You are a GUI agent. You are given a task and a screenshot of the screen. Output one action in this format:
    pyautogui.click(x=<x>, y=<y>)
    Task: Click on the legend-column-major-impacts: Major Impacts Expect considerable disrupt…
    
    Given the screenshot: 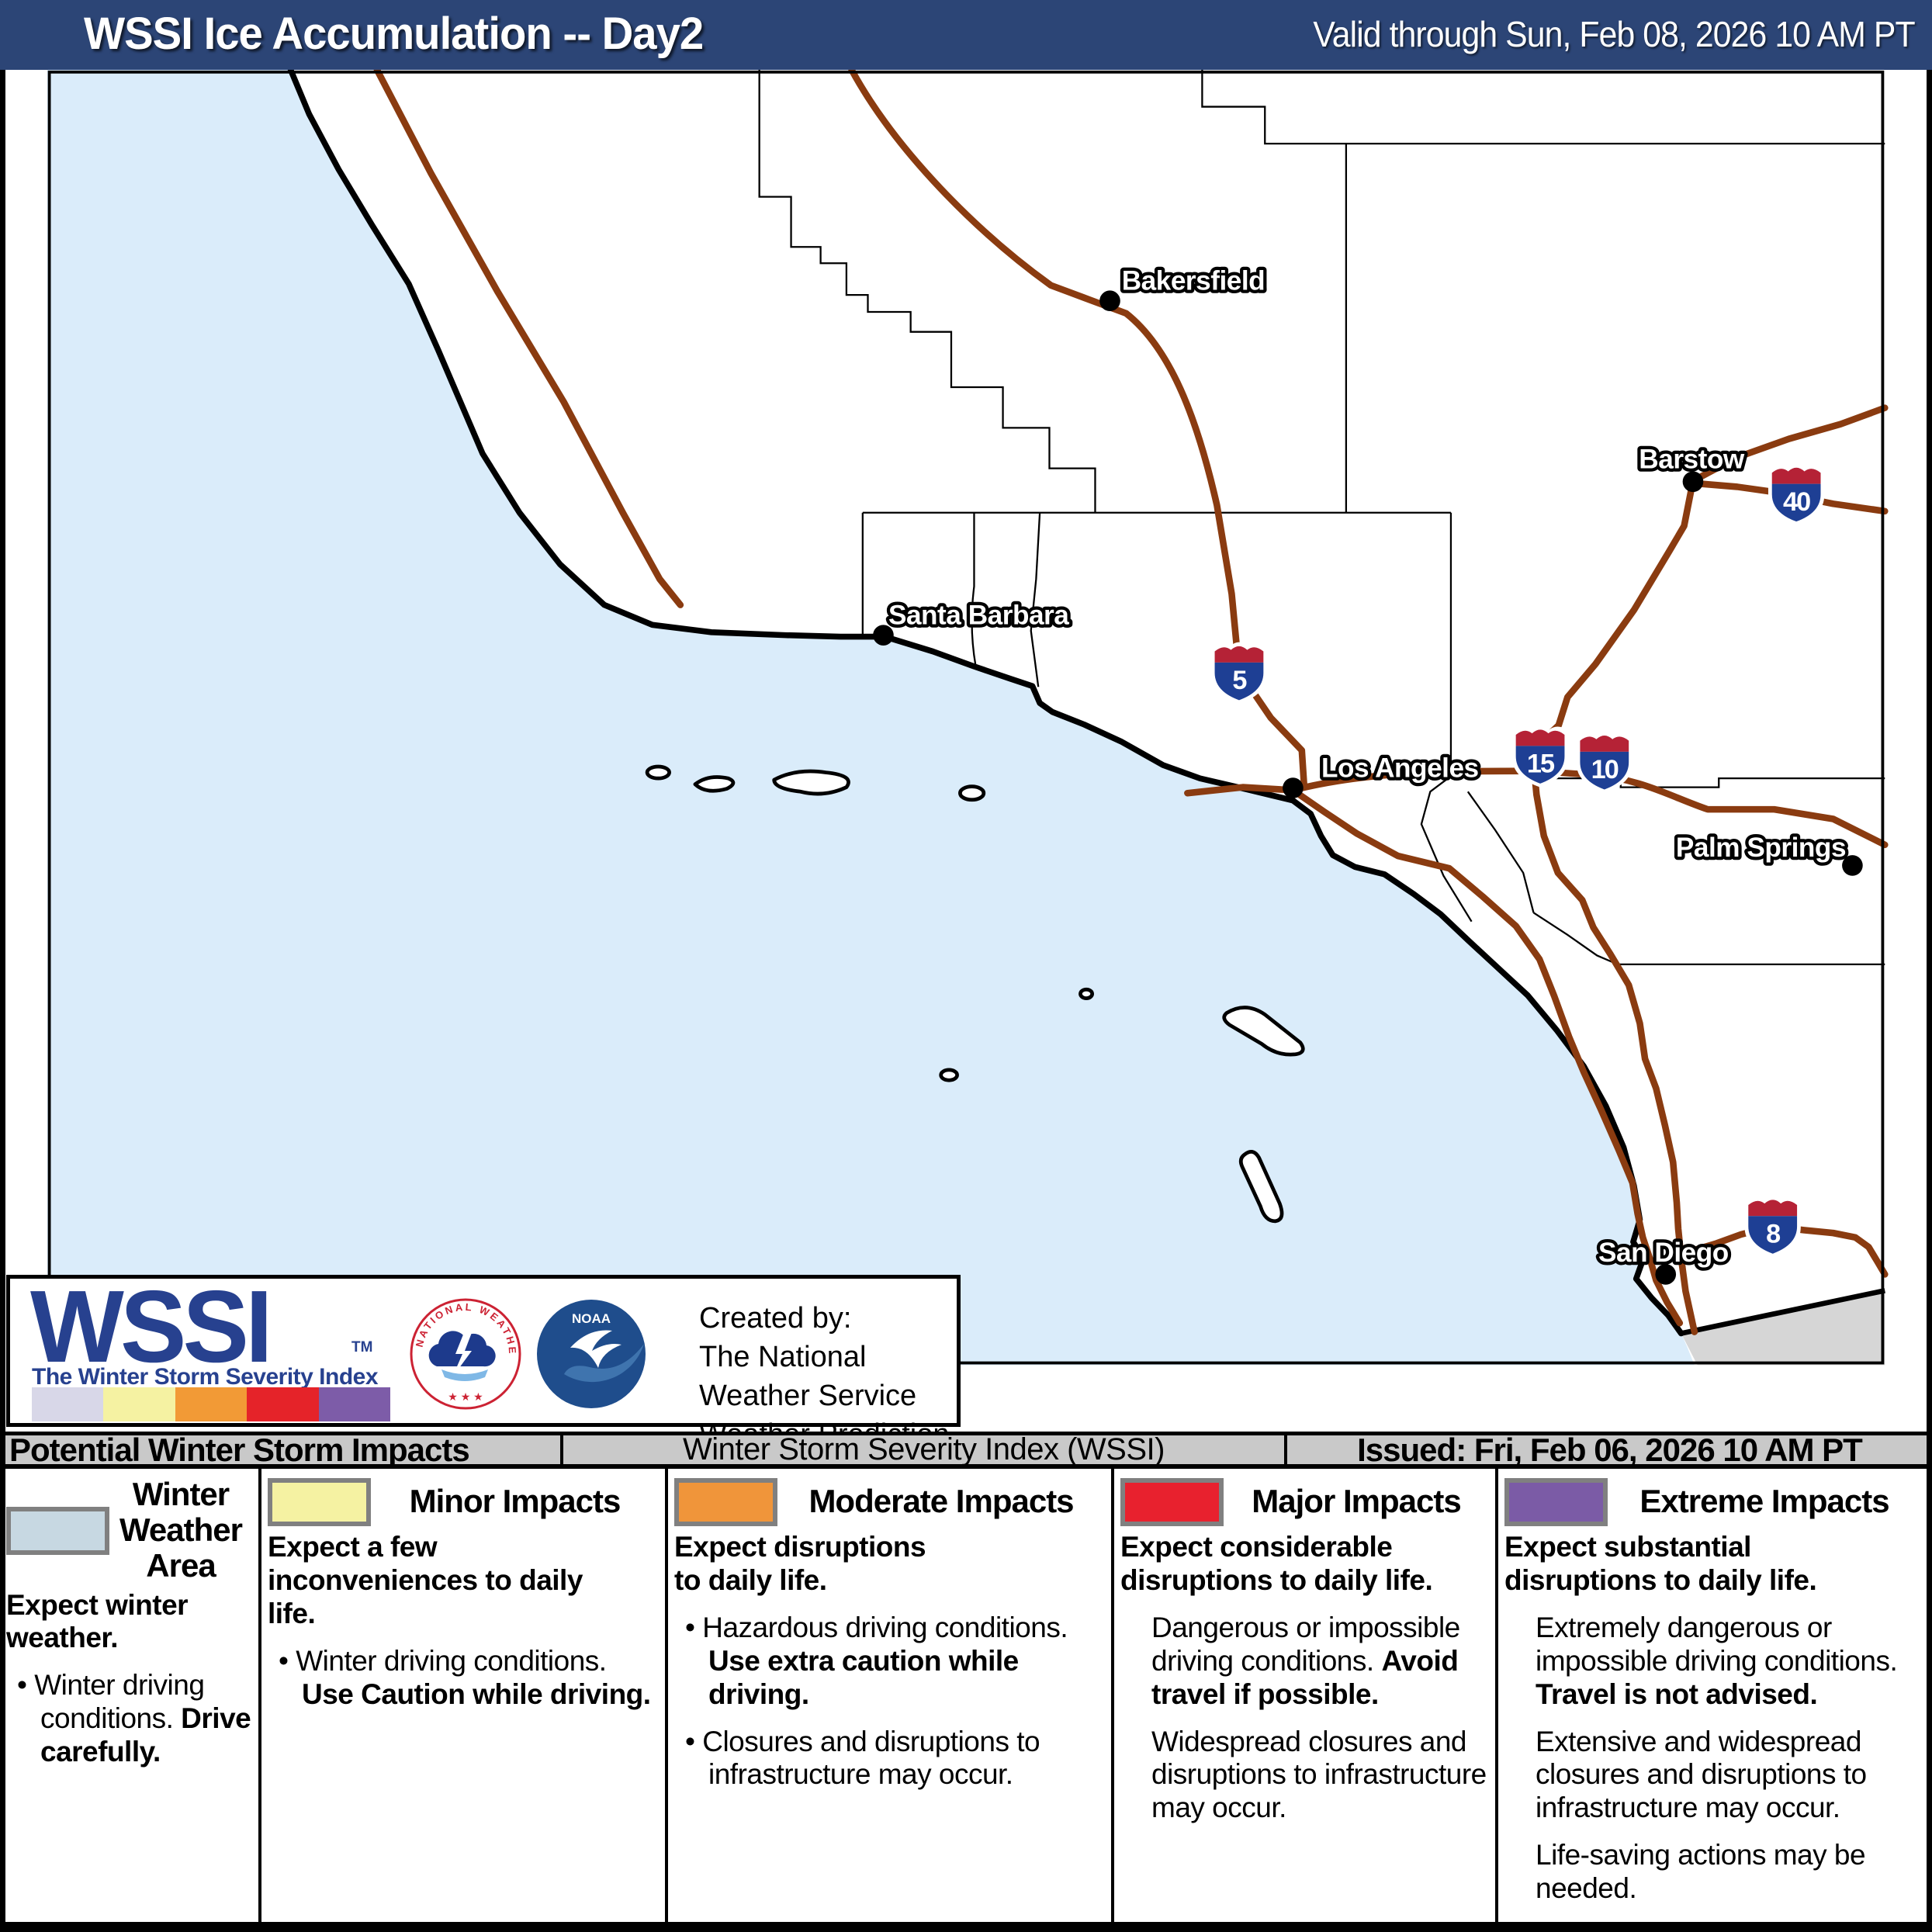 What is the action you would take?
    pyautogui.click(x=1303, y=1695)
    